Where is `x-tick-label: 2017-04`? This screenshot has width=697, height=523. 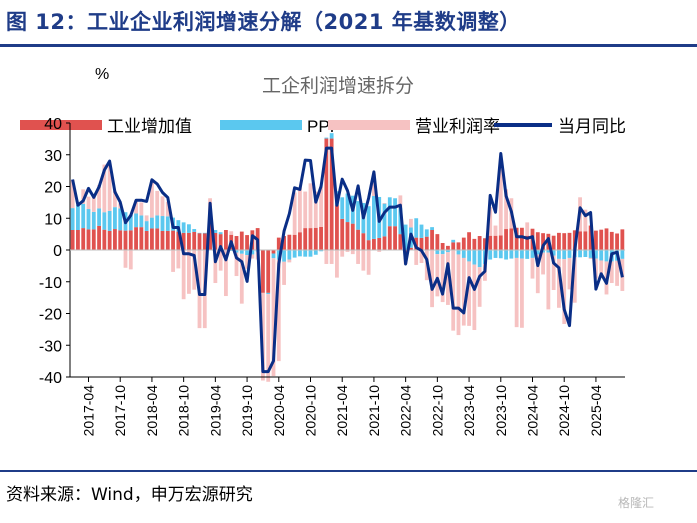
x-tick-label: 2017-04 is located at coordinates (89, 411).